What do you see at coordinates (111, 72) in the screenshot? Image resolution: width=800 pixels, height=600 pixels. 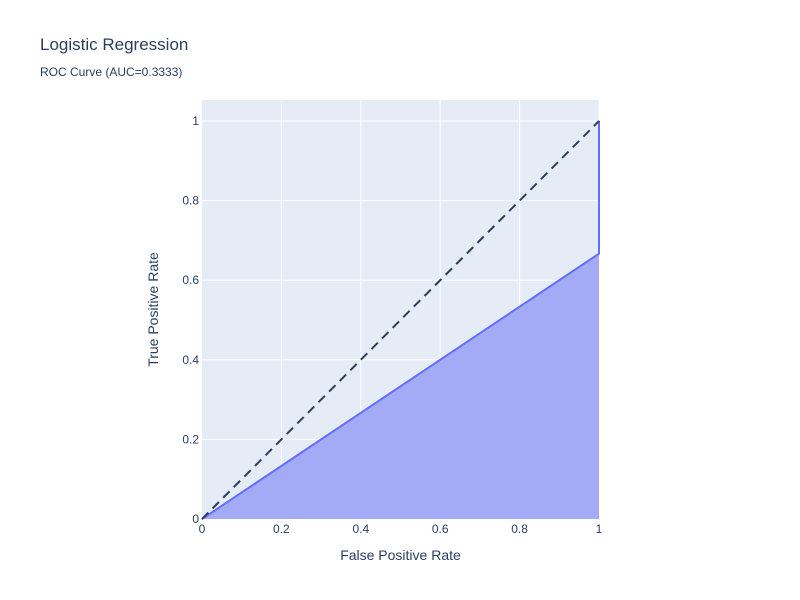 I see `chart-subtitle: ROC Curve (AUC=0.3333)` at bounding box center [111, 72].